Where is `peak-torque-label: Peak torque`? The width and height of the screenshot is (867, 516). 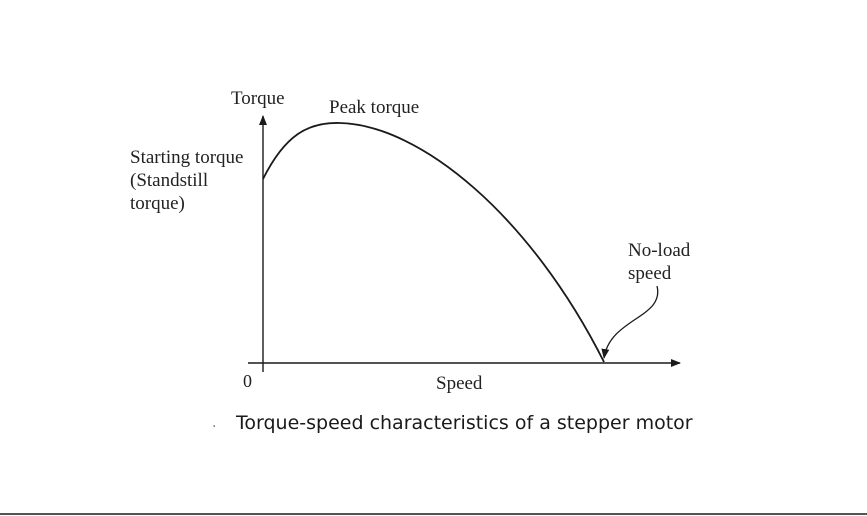 peak-torque-label: Peak torque is located at coordinates (374, 107).